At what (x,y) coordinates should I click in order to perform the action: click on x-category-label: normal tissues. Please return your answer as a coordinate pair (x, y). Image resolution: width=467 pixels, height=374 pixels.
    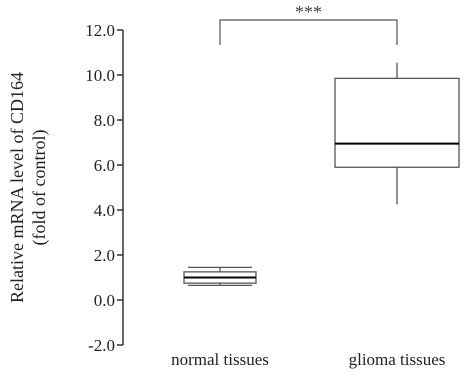
    Looking at the image, I should click on (220, 359).